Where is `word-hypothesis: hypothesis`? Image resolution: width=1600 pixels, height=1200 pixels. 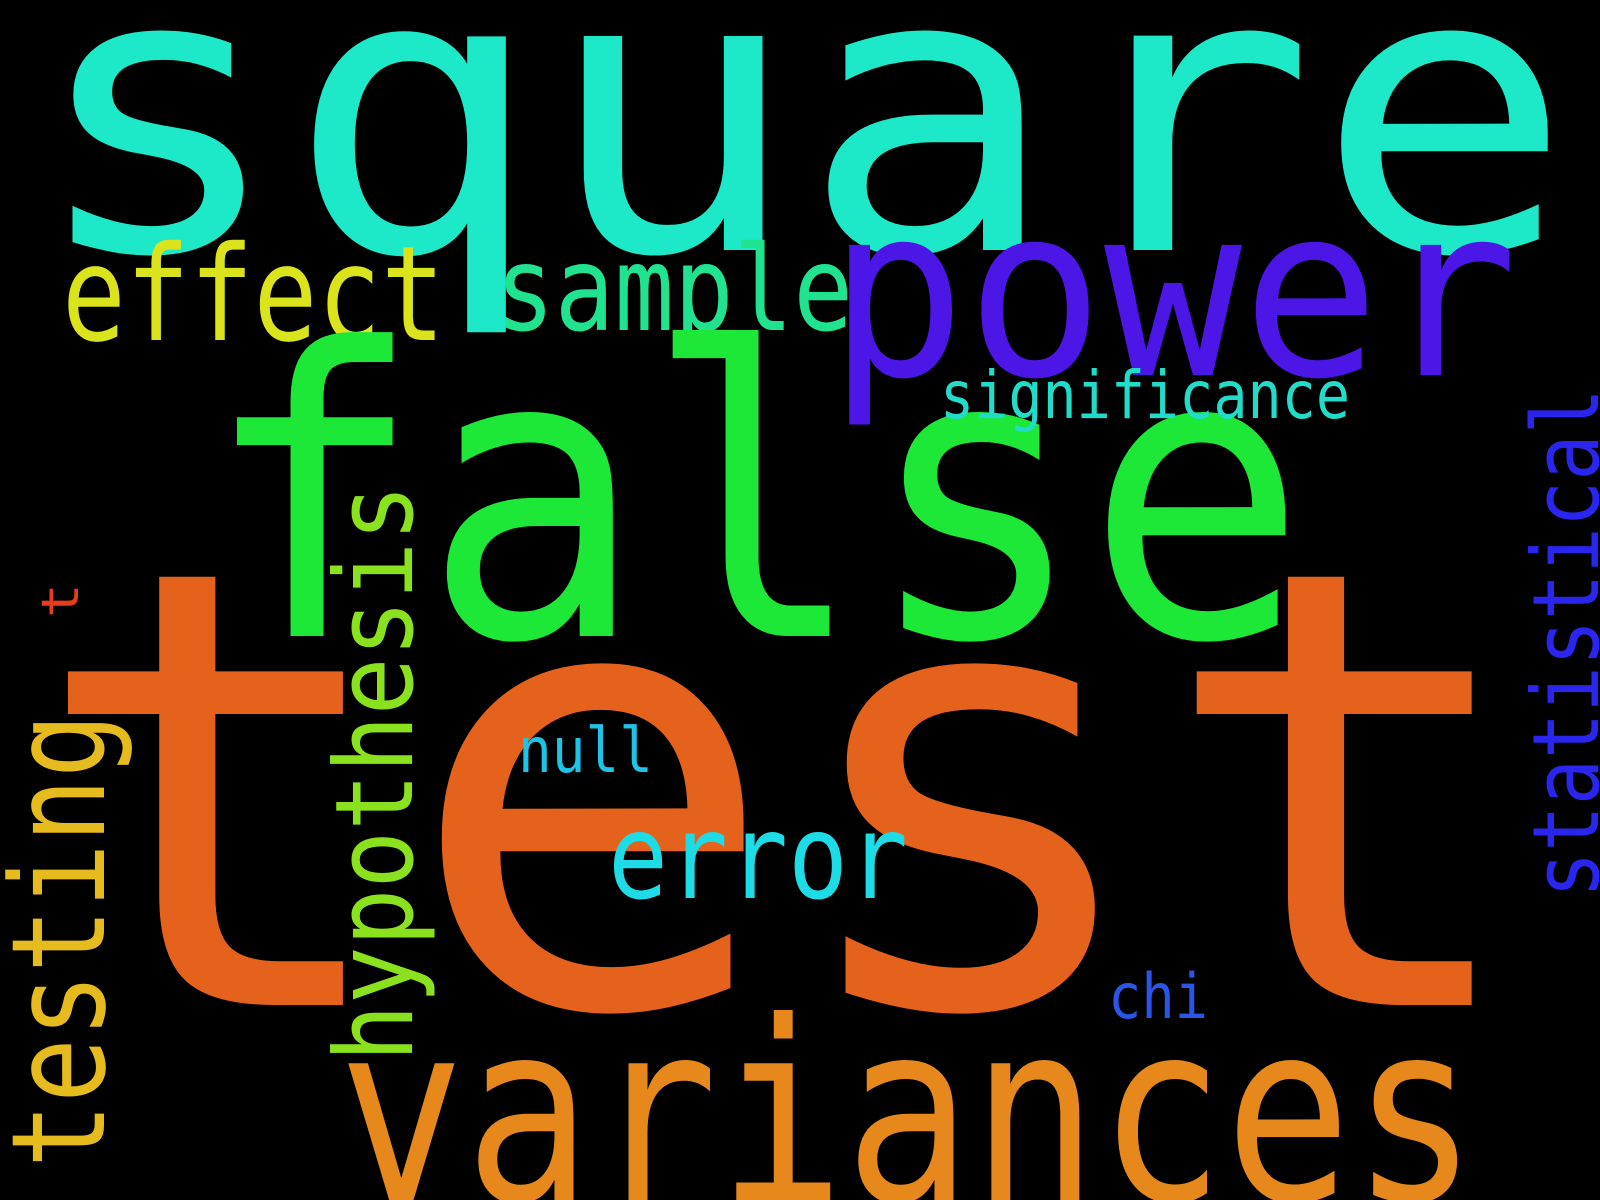
word-hypothesis: hypothesis is located at coordinates (375, 773).